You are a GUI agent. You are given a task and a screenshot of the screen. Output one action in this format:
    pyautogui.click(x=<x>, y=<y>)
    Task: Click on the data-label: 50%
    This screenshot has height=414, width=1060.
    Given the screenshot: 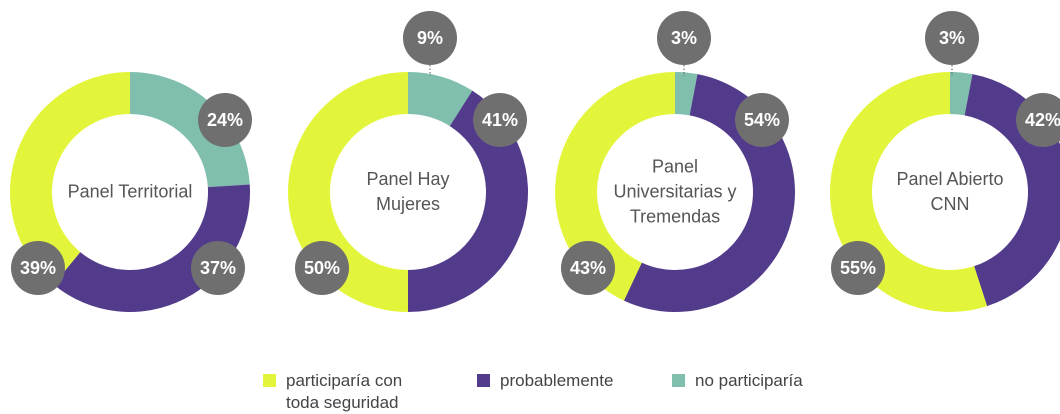 What is the action you would take?
    pyautogui.click(x=322, y=268)
    